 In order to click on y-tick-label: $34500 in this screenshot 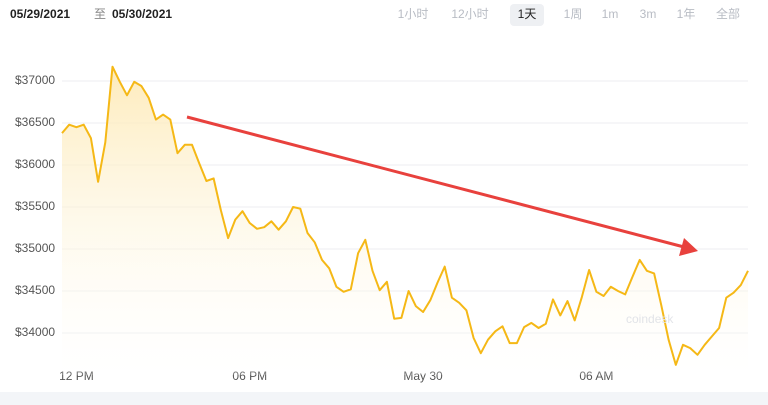, I will do `click(35, 290)`.